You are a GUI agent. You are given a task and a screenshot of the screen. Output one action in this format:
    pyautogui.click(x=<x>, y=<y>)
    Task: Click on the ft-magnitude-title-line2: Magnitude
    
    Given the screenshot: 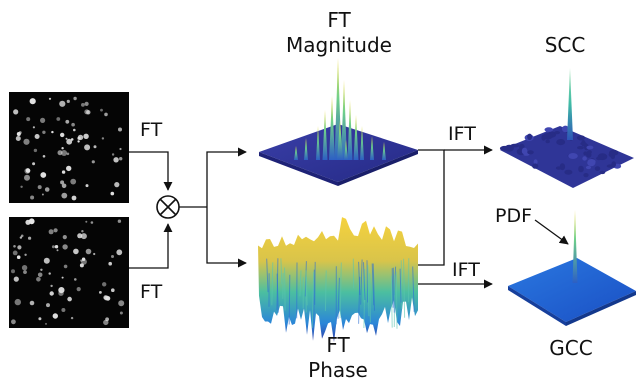 What is the action you would take?
    pyautogui.click(x=339, y=45)
    